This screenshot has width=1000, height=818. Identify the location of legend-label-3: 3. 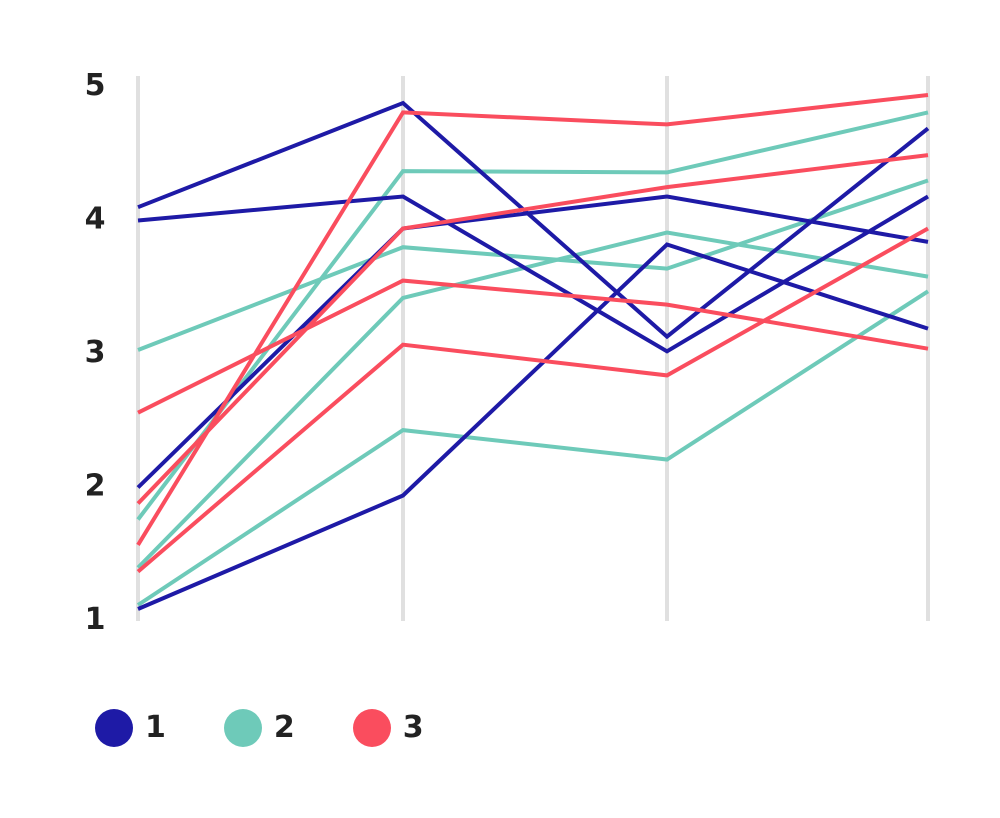
(413, 727).